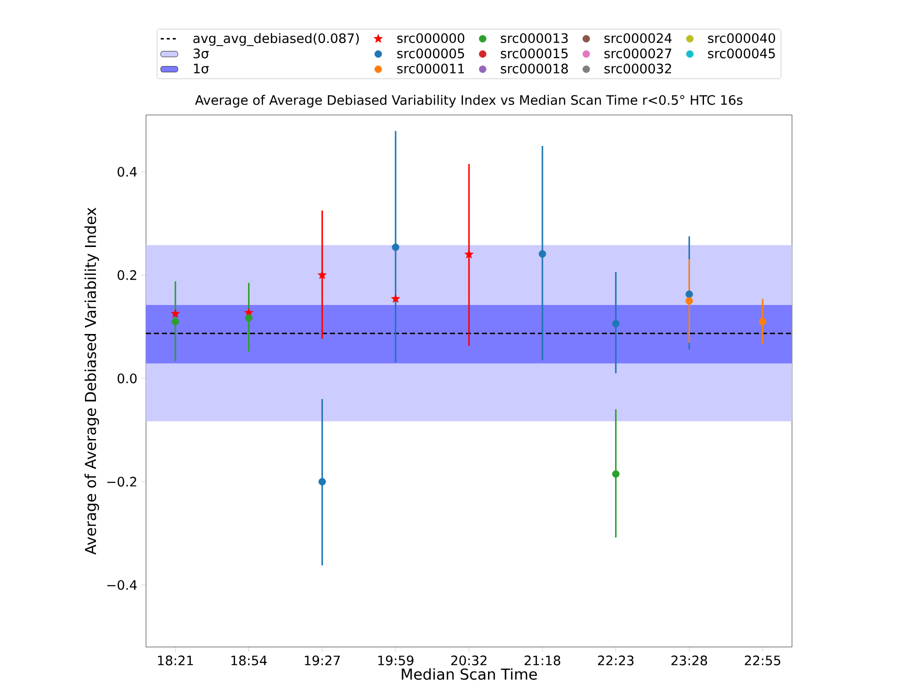 The width and height of the screenshot is (920, 692). Describe the element at coordinates (430, 38) in the screenshot. I see `legend-label: src000000` at that location.